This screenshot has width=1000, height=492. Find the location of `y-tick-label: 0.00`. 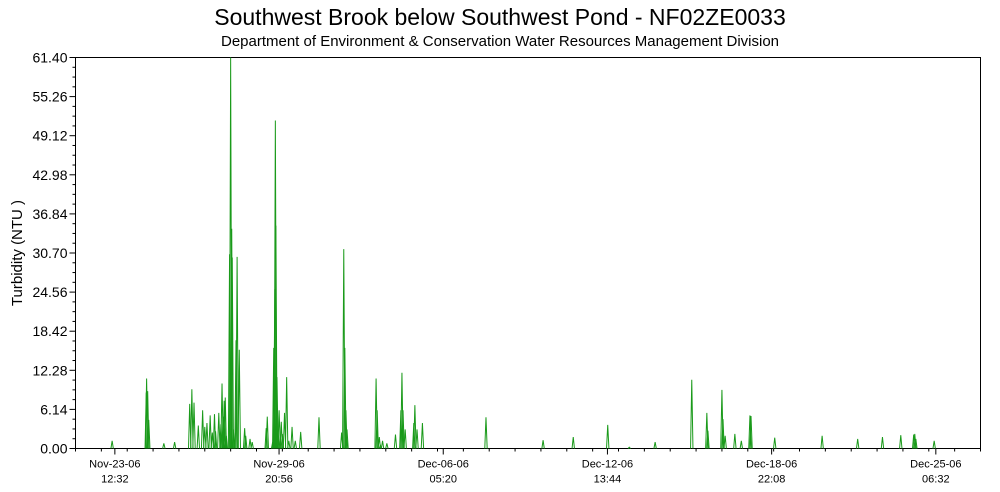

y-tick-label: 0.00 is located at coordinates (53, 449).